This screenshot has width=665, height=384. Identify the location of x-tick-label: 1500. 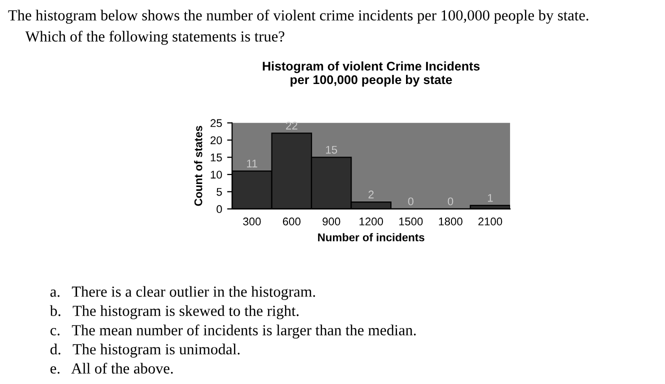
(411, 222).